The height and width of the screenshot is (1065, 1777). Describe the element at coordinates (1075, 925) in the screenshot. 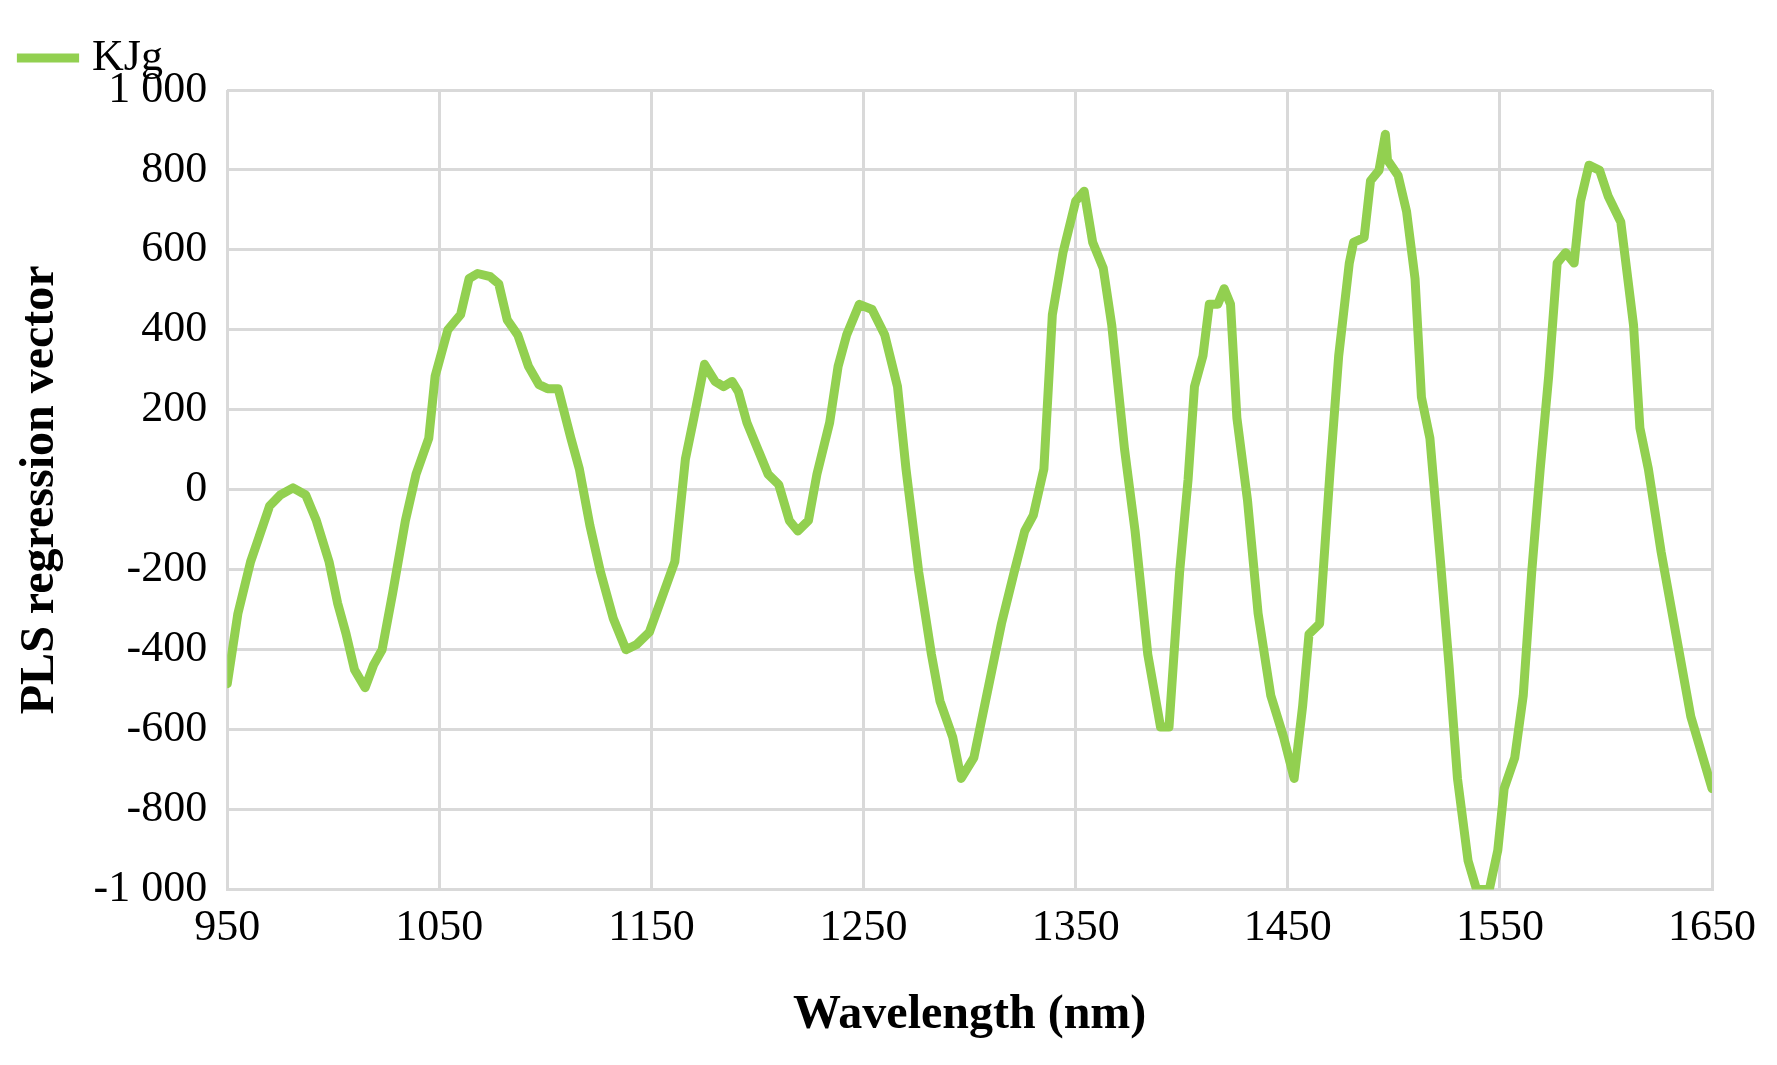

I see `x-tick-label: 1350` at that location.